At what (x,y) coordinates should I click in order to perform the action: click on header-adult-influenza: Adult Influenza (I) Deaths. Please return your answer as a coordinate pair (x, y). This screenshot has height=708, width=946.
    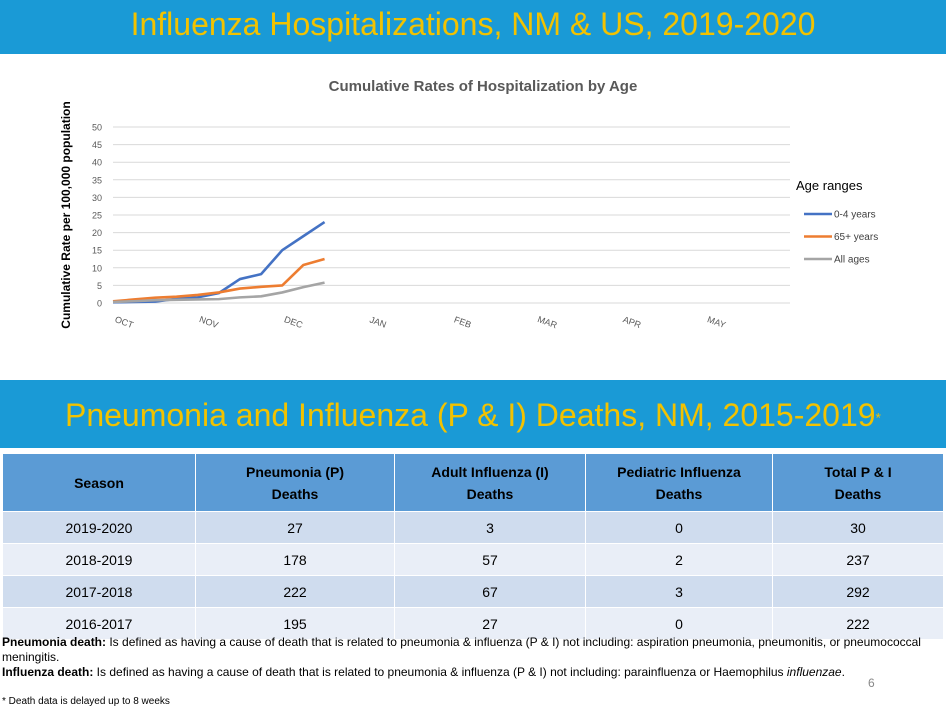
    Looking at the image, I should click on (490, 482).